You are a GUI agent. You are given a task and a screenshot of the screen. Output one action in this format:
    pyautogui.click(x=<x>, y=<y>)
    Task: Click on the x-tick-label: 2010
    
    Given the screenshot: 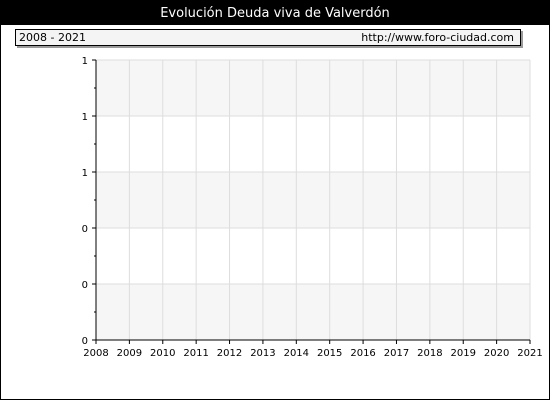 What is the action you would take?
    pyautogui.click(x=162, y=353)
    